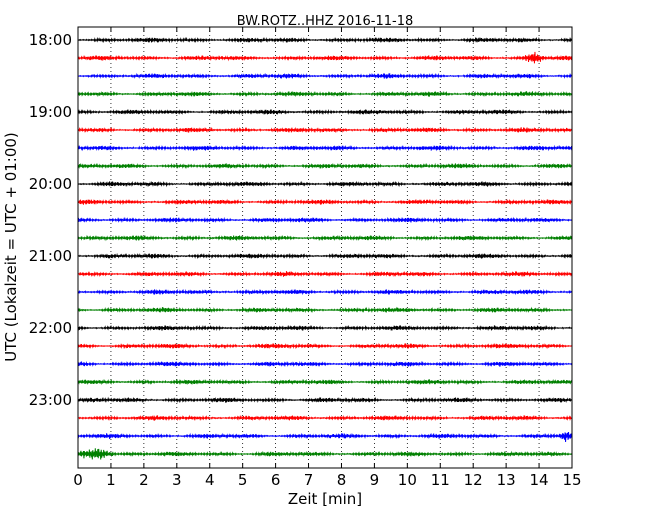 The height and width of the screenshot is (520, 650). I want to click on y-tick-label: 20:00, so click(50, 184).